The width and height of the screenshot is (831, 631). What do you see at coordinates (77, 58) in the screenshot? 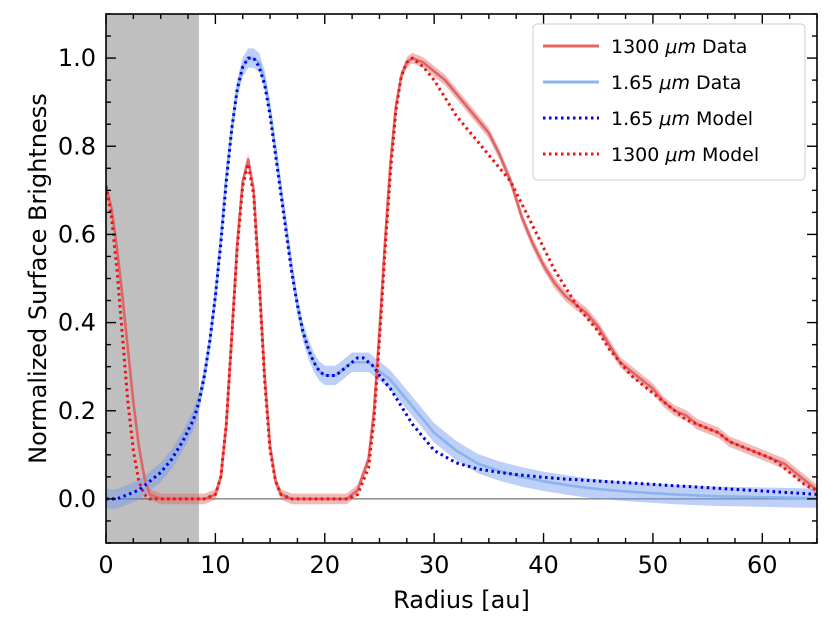
I see `y-tick-label: 1.0` at bounding box center [77, 58].